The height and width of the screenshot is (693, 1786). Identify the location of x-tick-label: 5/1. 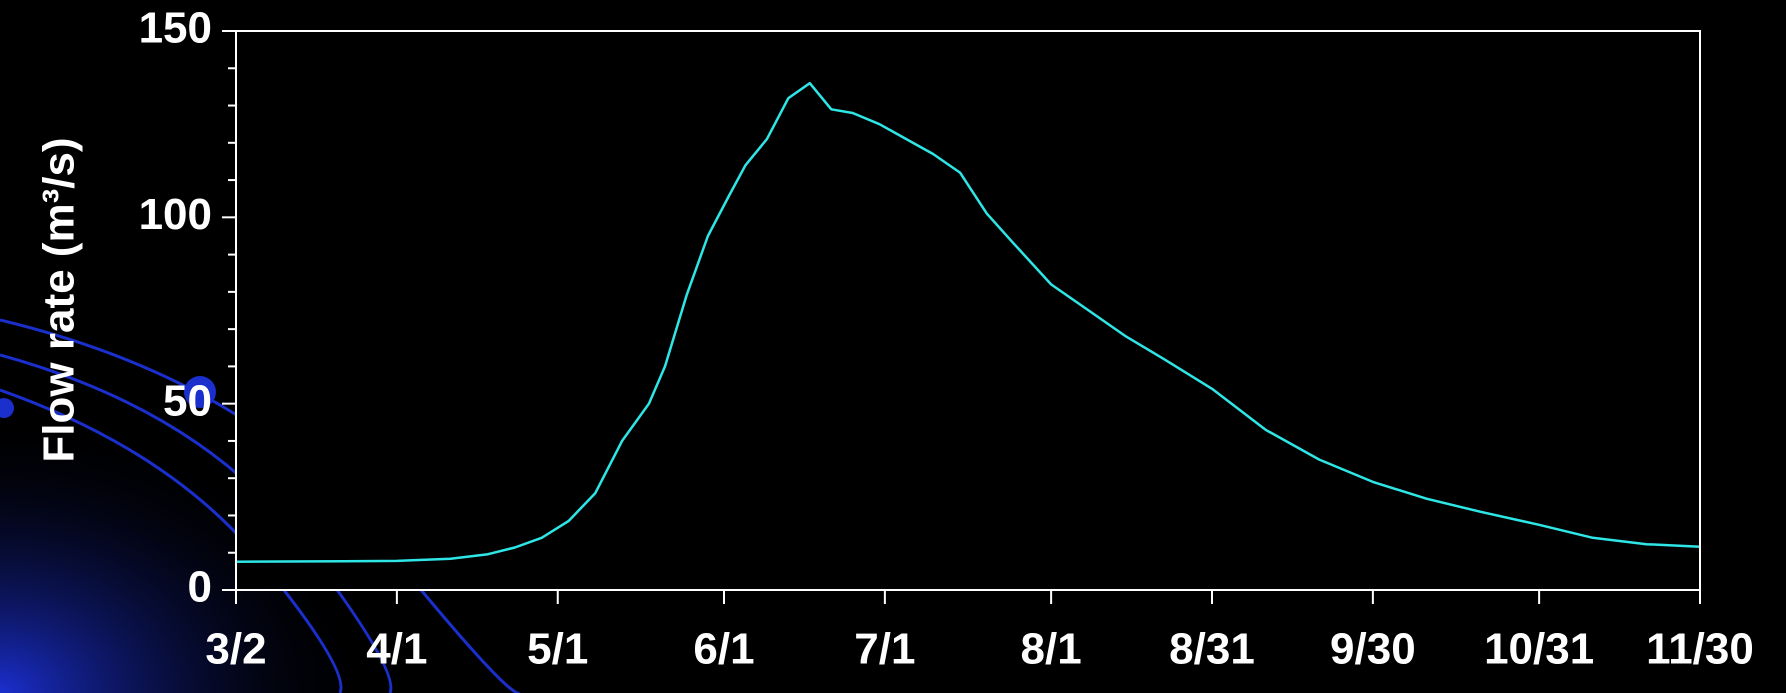
(557, 649).